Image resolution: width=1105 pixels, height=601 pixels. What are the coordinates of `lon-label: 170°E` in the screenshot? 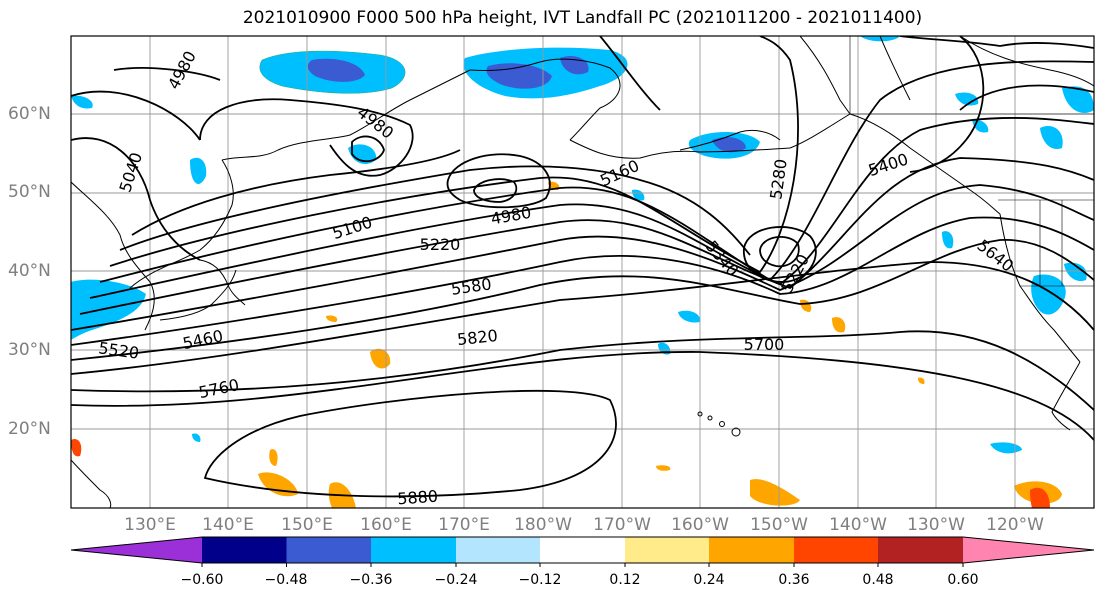 It's located at (464, 525).